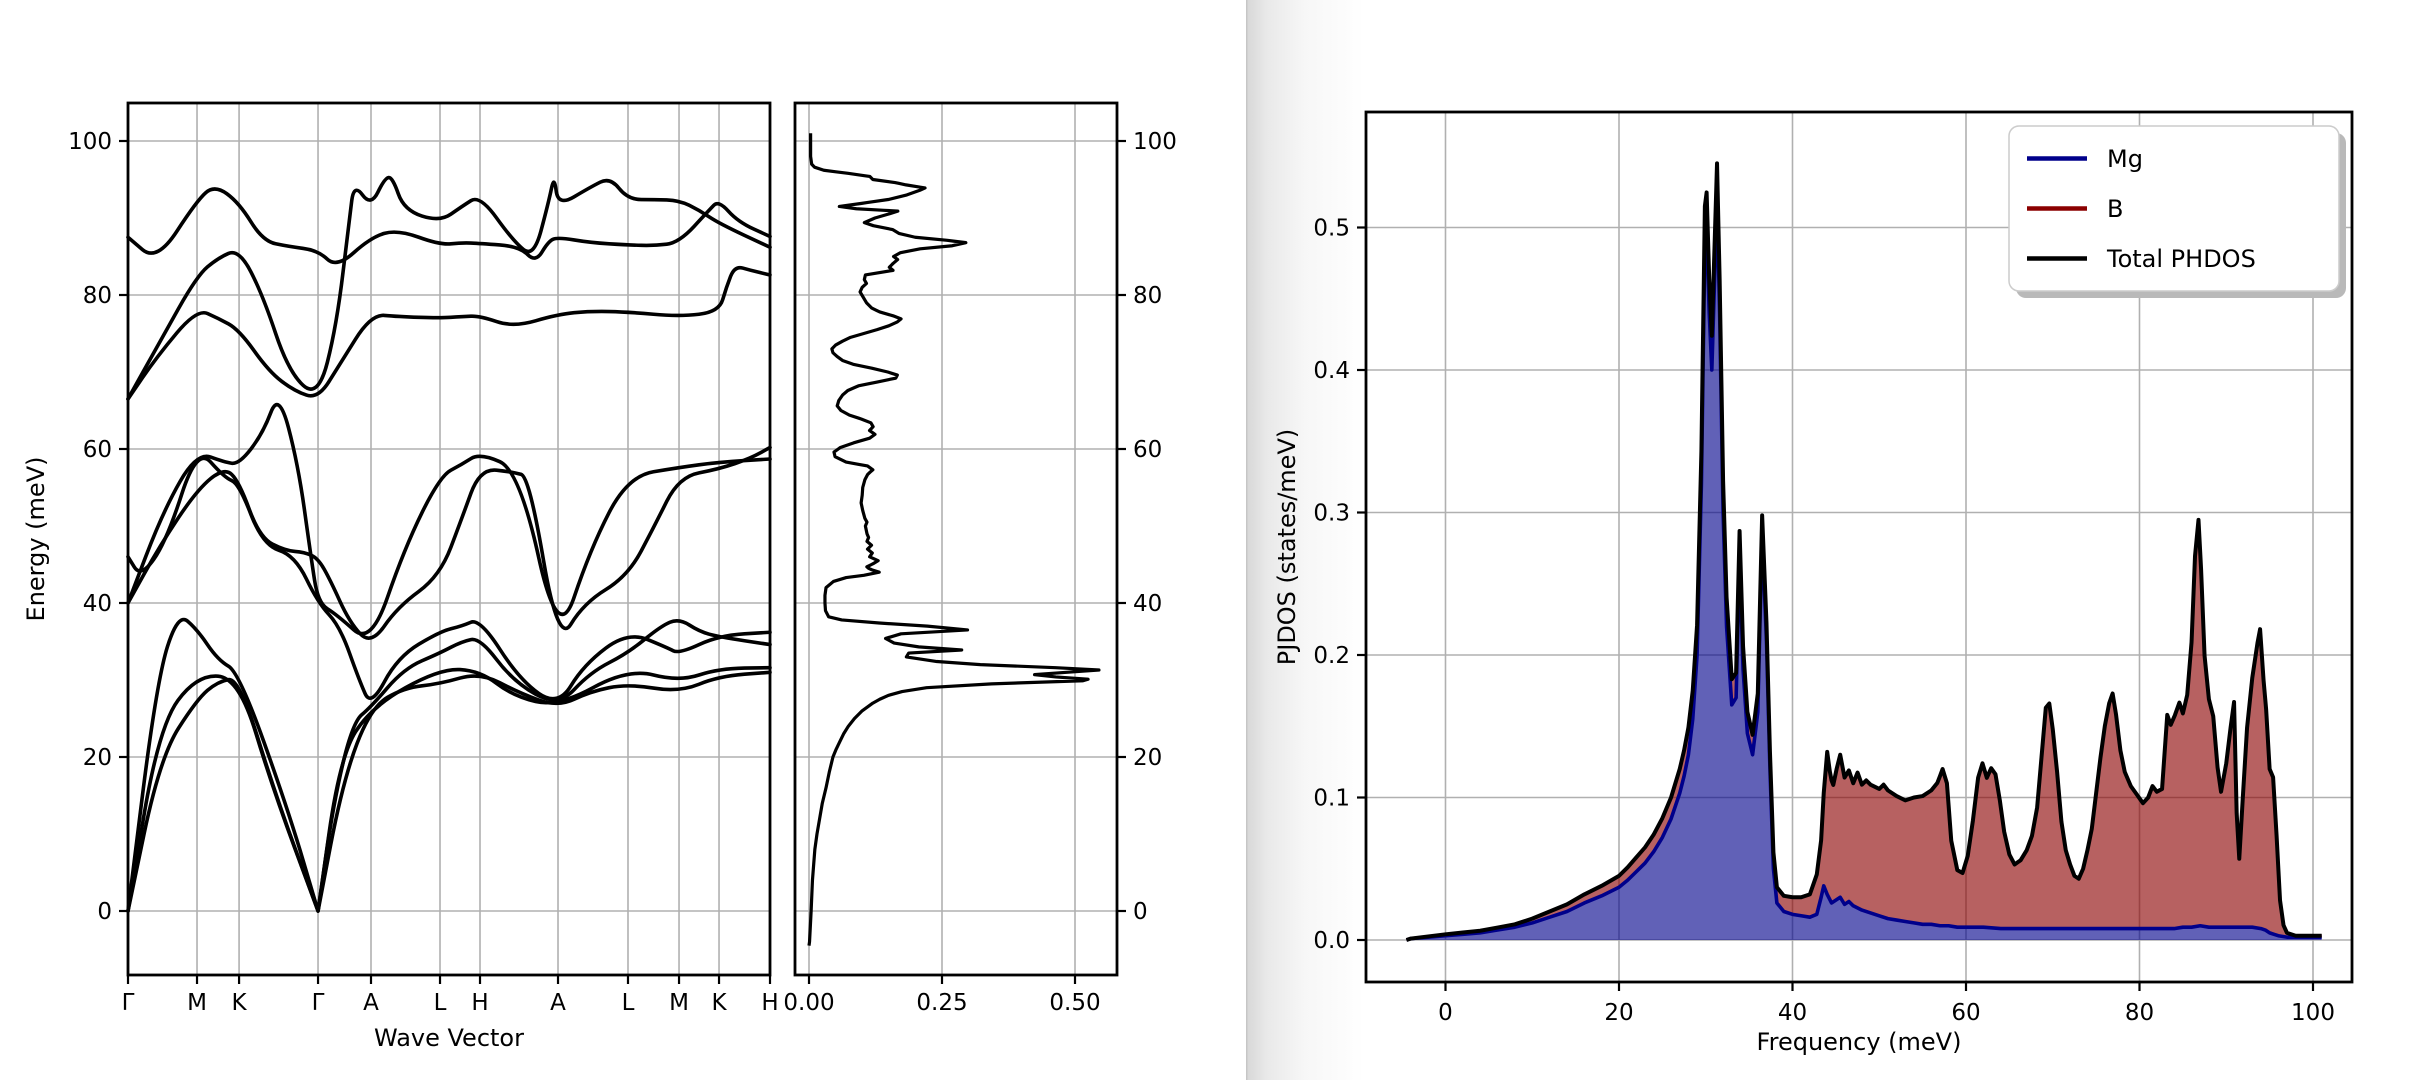  I want to click on dos-xtick-label: 0.25, so click(941, 1003).